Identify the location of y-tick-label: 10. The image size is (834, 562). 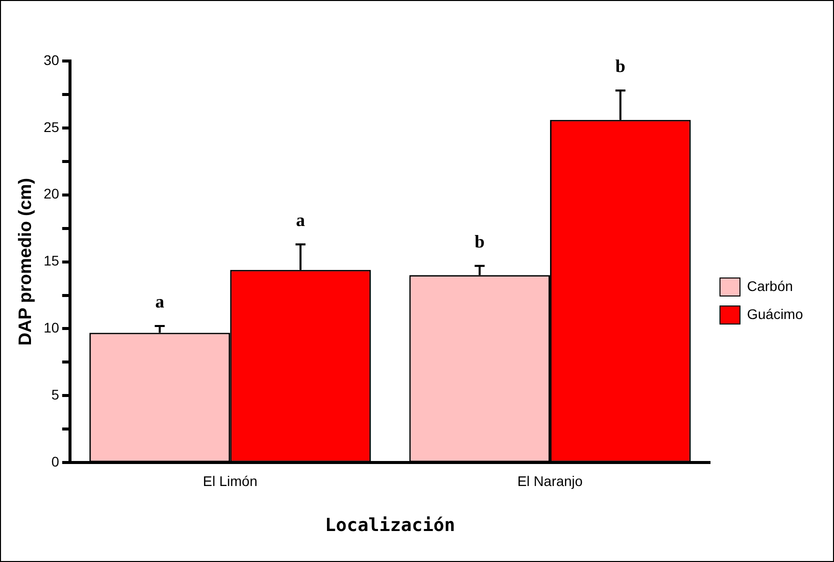
(52, 328).